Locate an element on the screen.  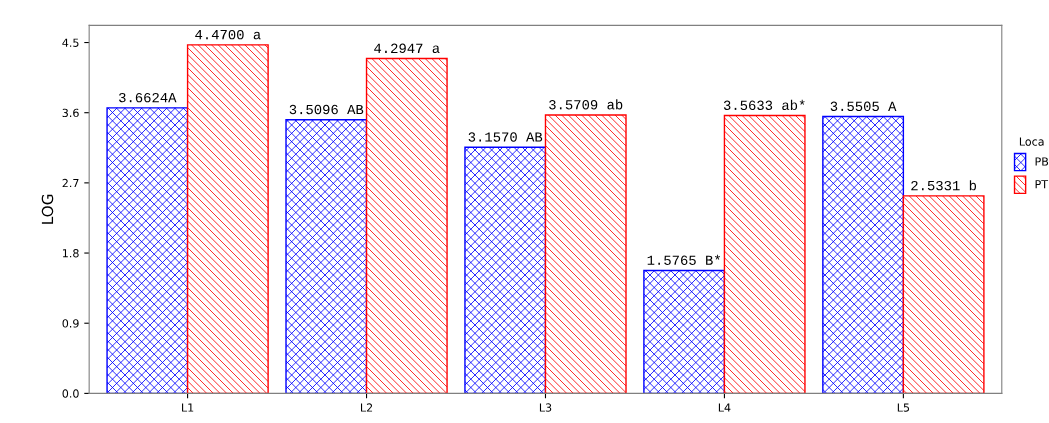
y-tick-label: 4.5 is located at coordinates (70, 42).